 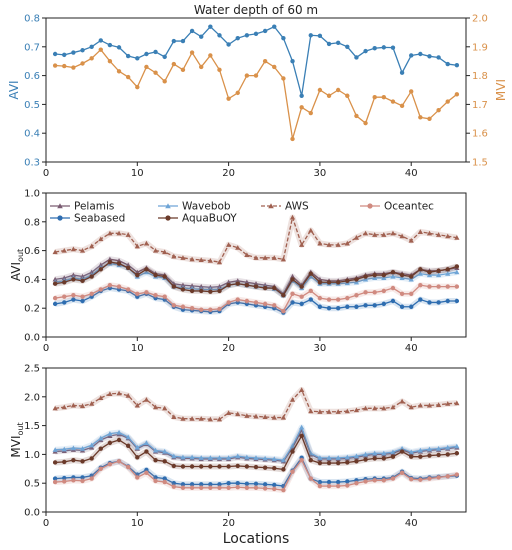 I want to click on y-tick-label: 1.0, so click(x=32, y=194).